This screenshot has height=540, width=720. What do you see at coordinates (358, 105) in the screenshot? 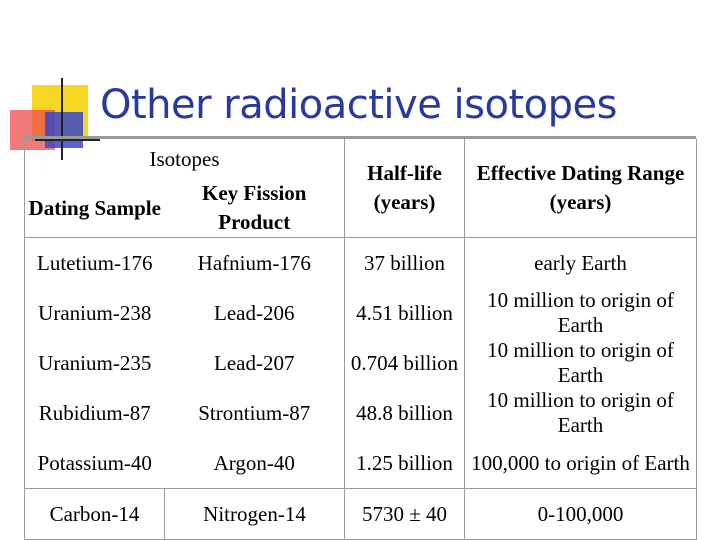
I see `slide-title: Other radioactive isotopes` at bounding box center [358, 105].